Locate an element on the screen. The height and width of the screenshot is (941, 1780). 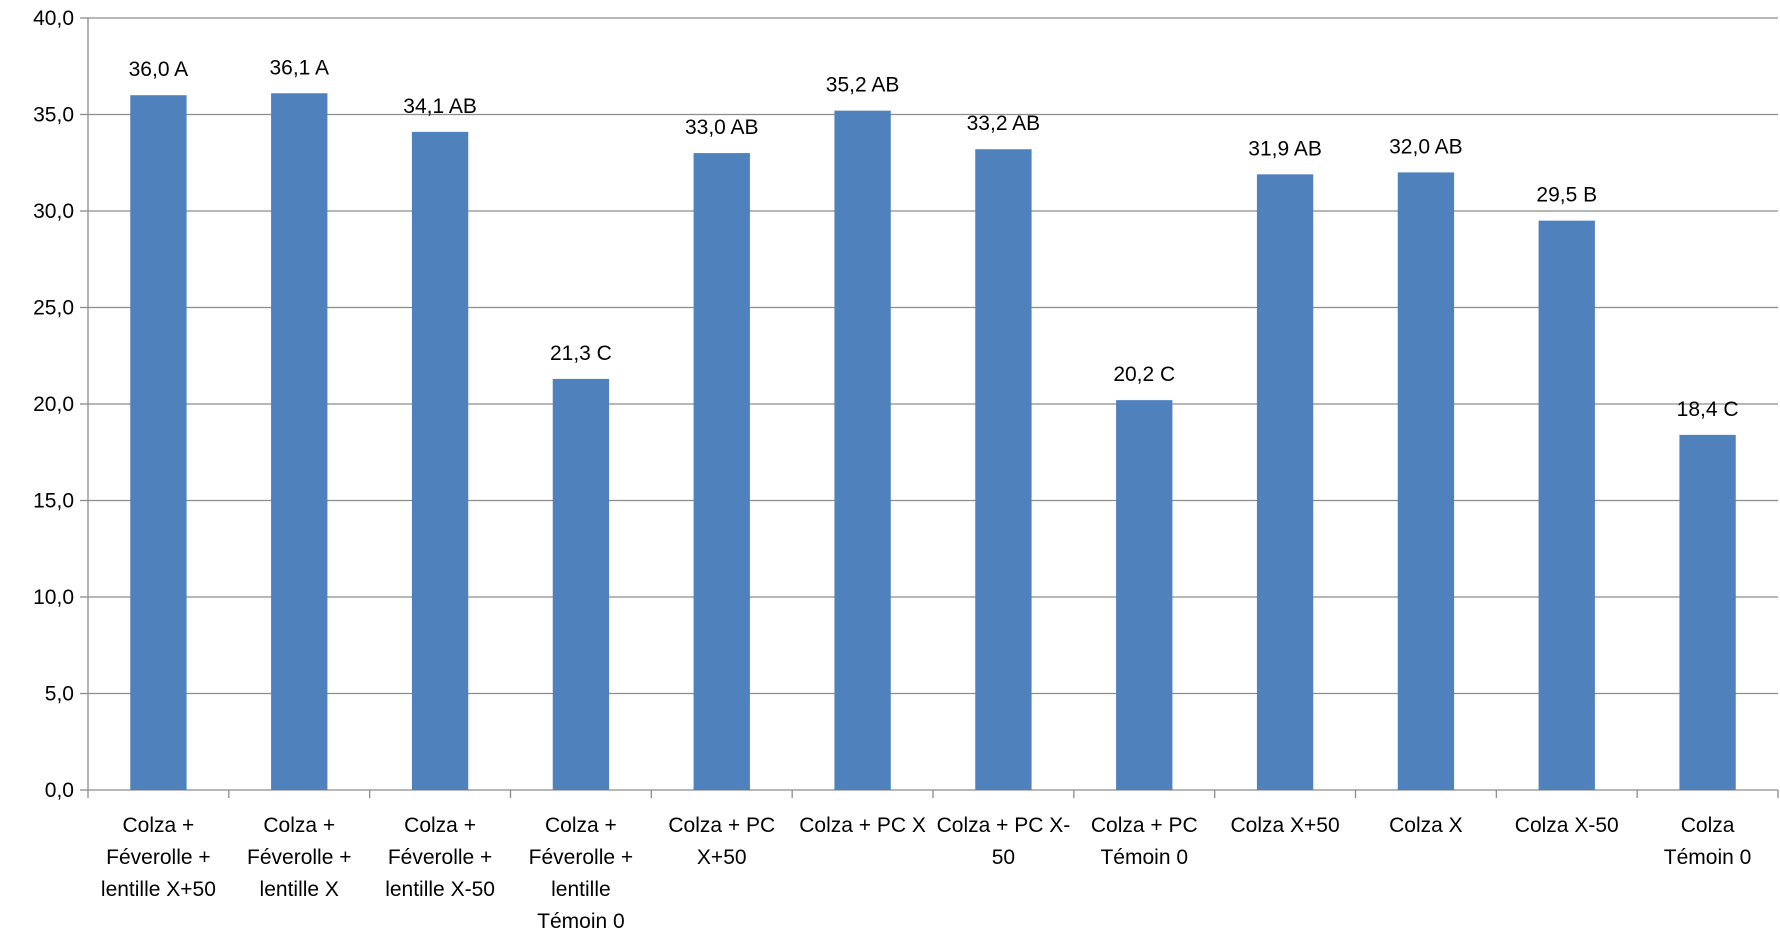
y-tick-label: 5,0 is located at coordinates (59, 694).